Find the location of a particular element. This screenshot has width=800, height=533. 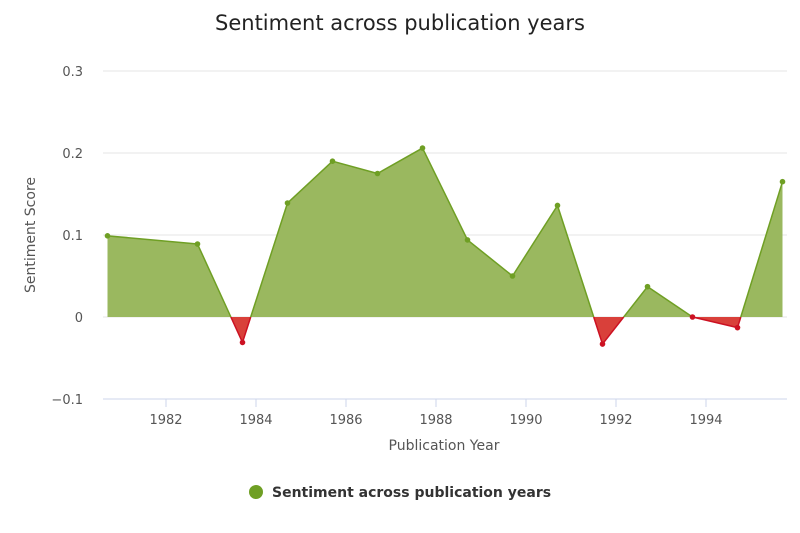

x-tick-label: 1982 is located at coordinates (165, 420).